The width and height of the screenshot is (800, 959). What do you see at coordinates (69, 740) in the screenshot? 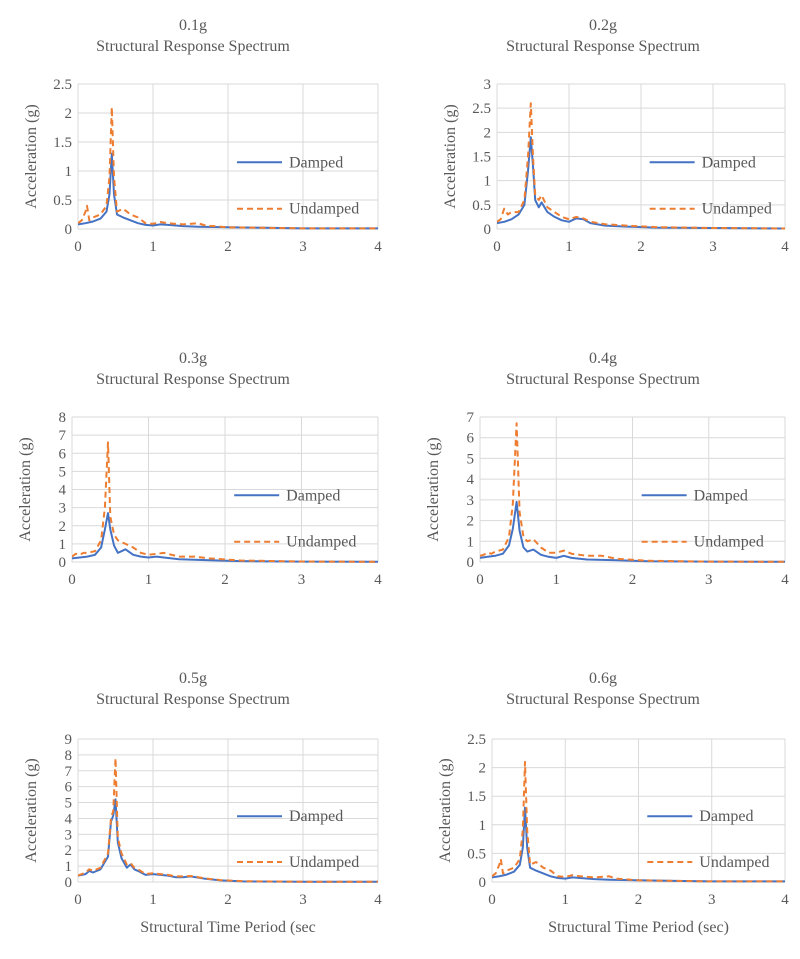
I see `y-tick-label: 9` at bounding box center [69, 740].